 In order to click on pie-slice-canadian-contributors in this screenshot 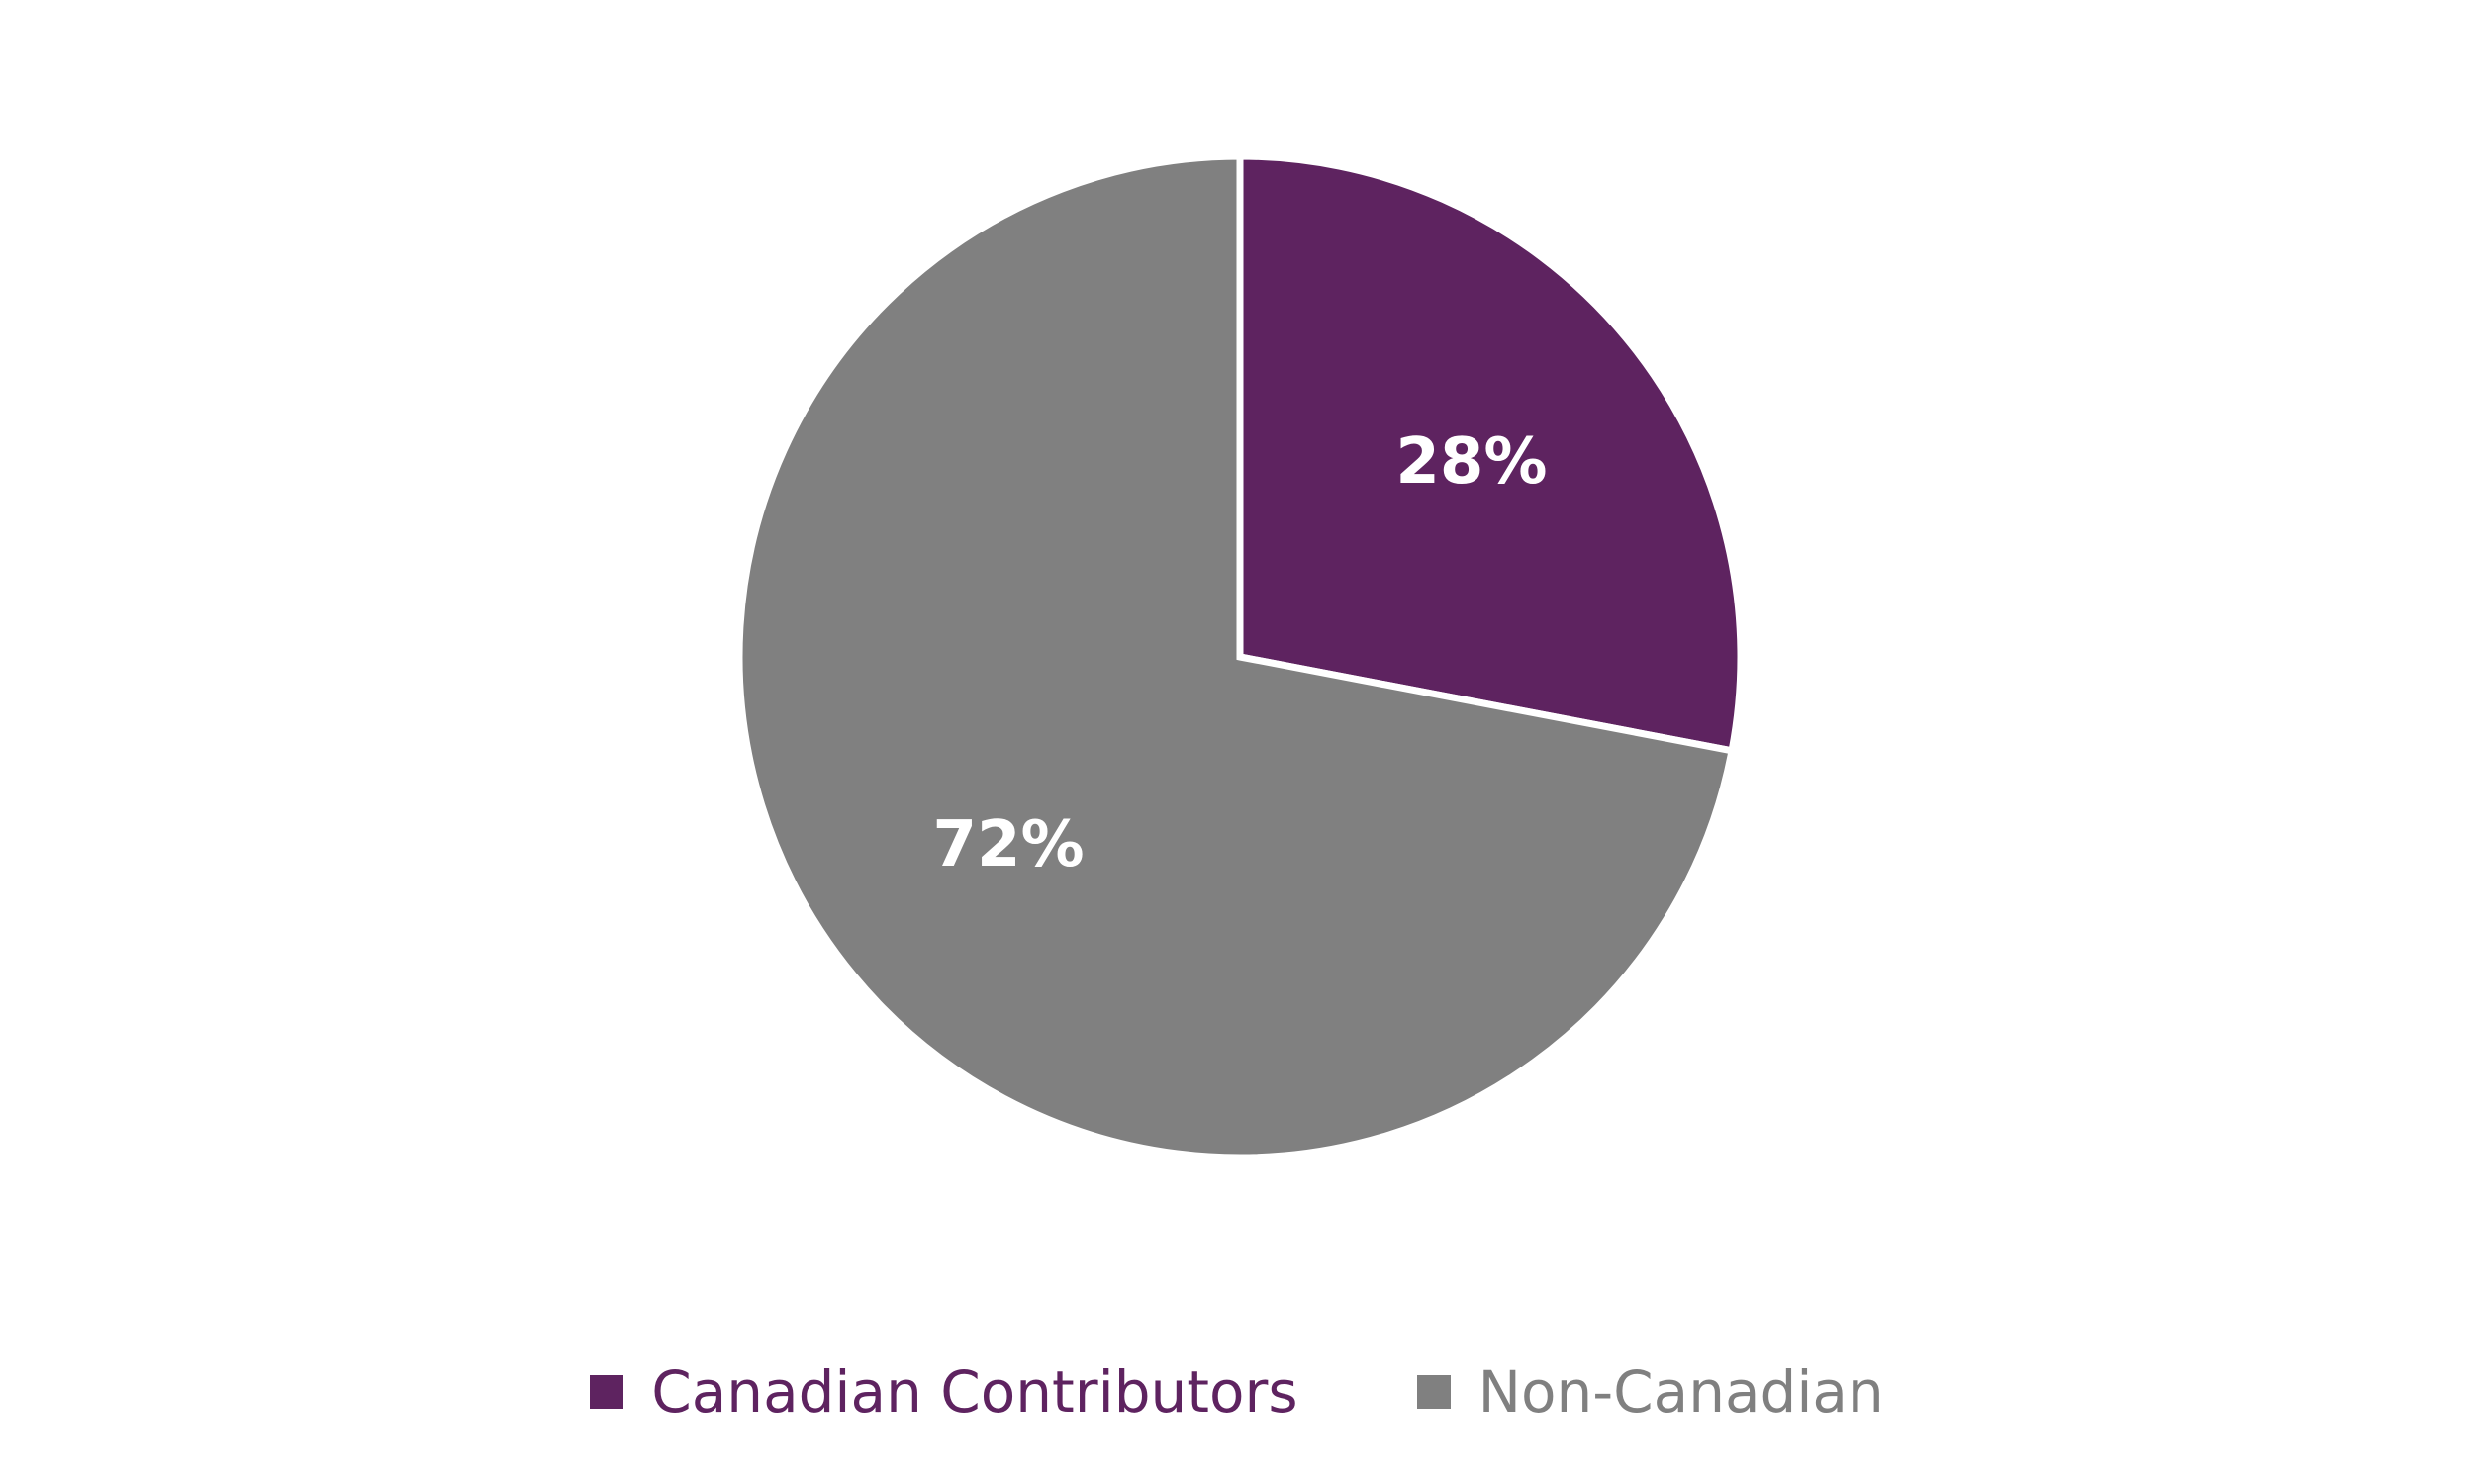, I will do `click(1491, 453)`.